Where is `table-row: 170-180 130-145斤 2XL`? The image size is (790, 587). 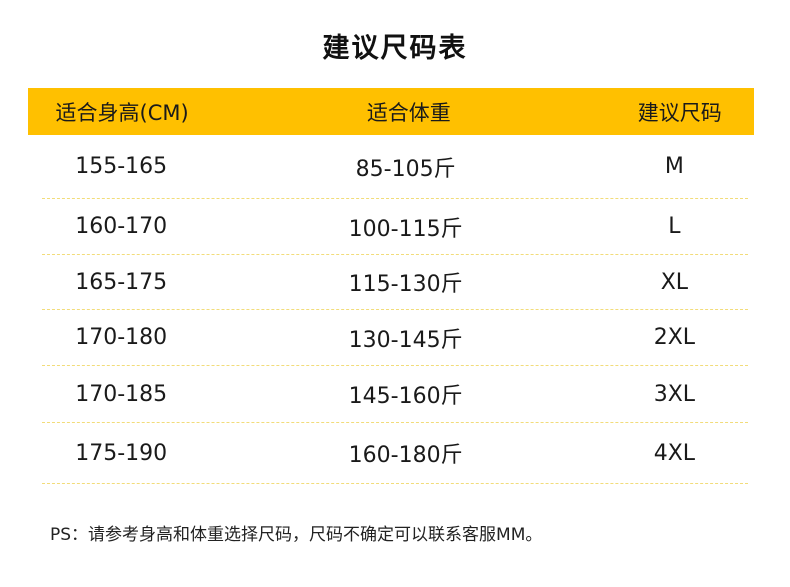
table-row: 170-180 130-145斤 2XL is located at coordinates (395, 338).